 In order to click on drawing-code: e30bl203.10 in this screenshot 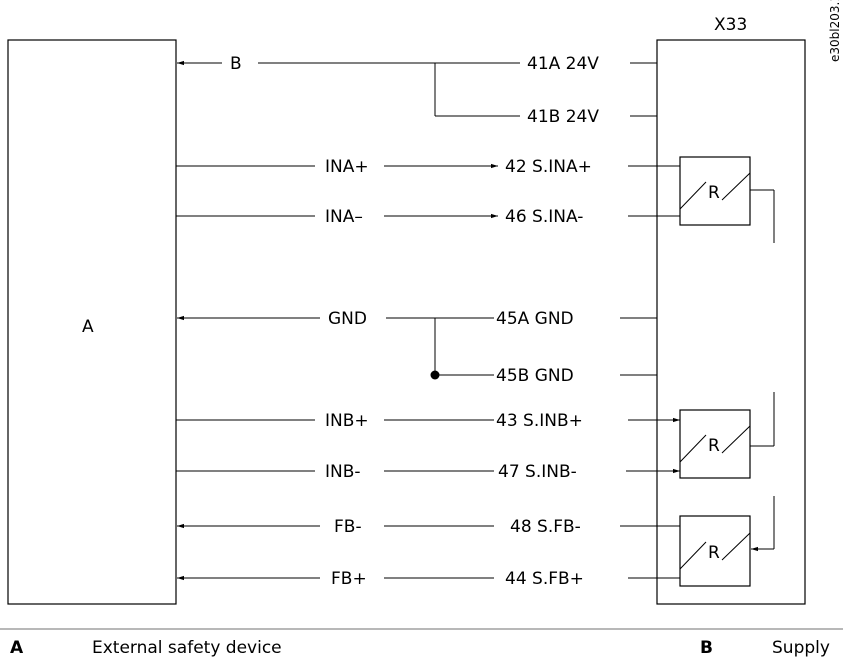, I will do `click(835, 31)`.